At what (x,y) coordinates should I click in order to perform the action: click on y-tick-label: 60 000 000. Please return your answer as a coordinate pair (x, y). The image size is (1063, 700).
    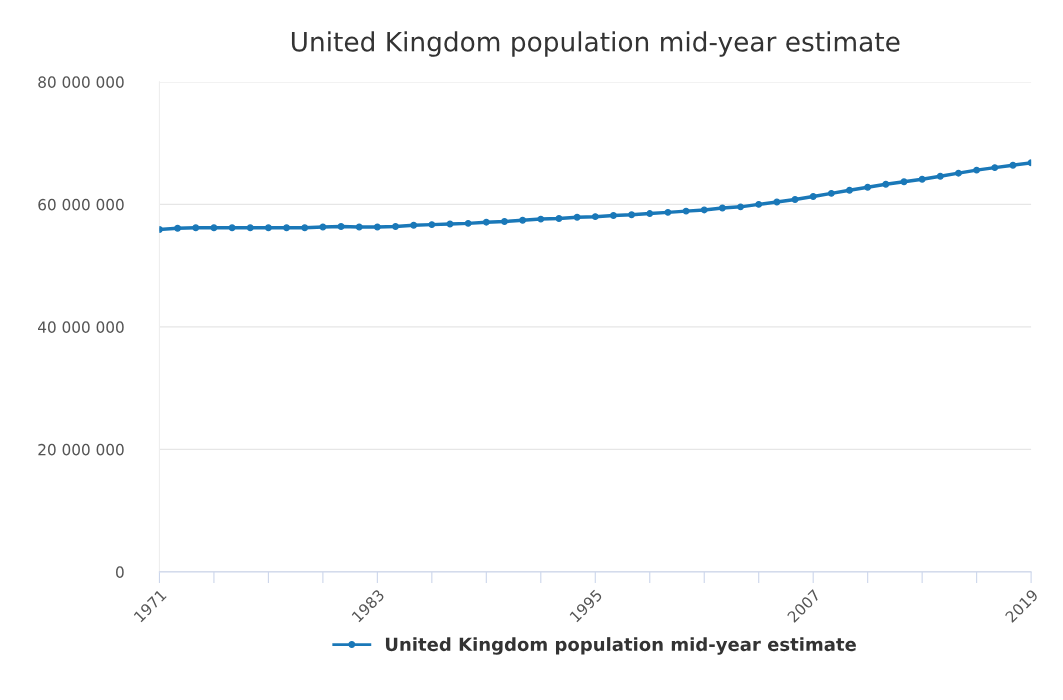
    Looking at the image, I should click on (81, 204).